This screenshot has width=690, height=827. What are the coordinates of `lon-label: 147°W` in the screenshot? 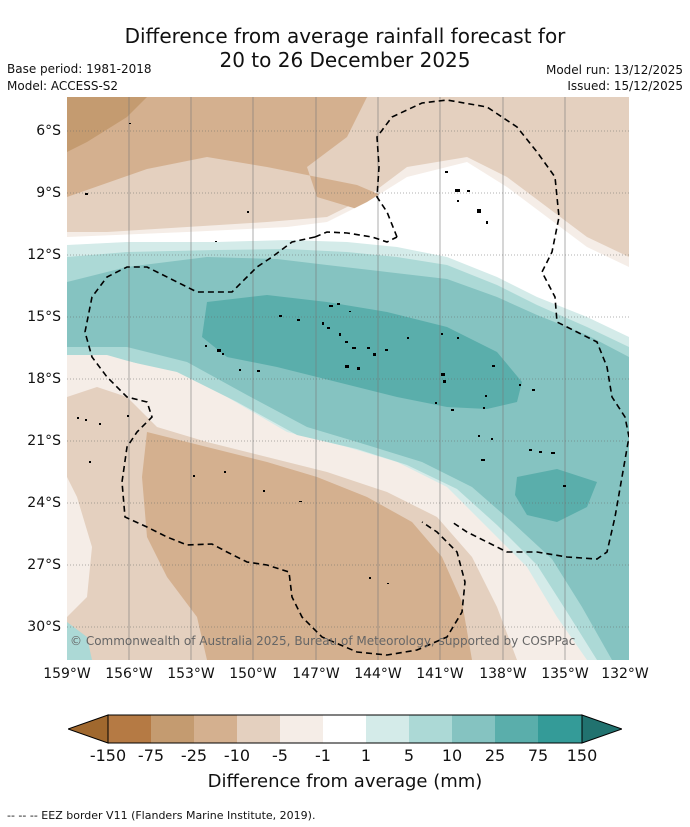 It's located at (316, 674).